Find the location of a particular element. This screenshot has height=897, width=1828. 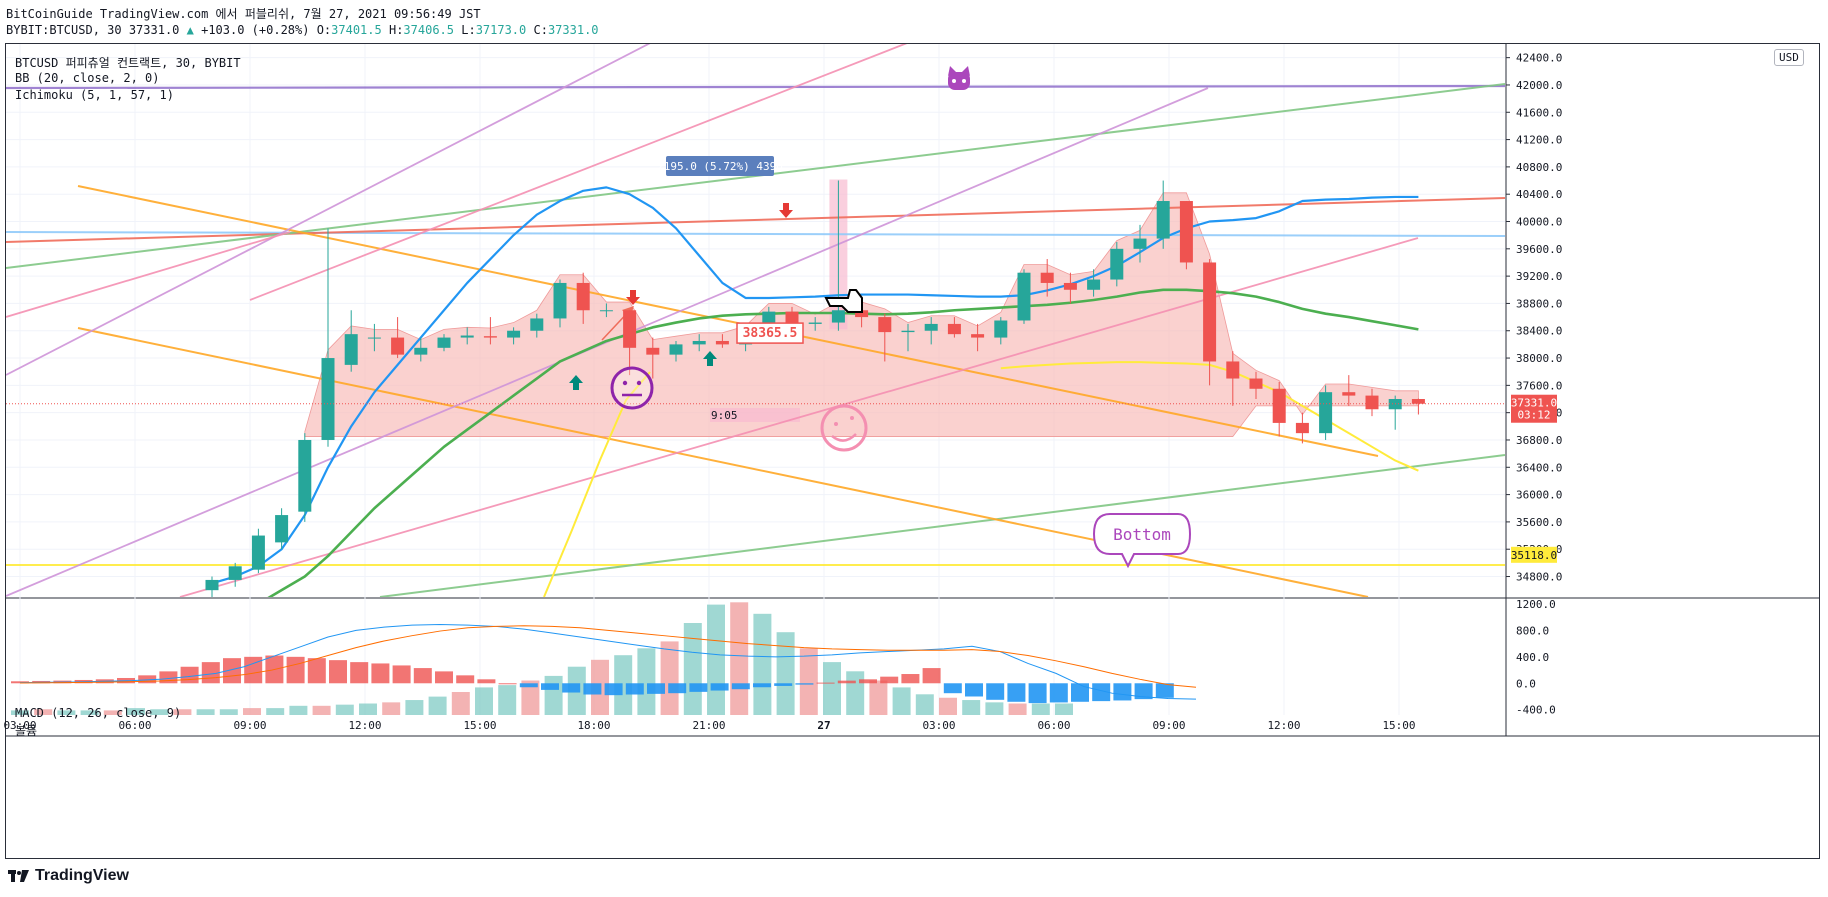

y-tick-label: 42000.0 is located at coordinates (1539, 85).